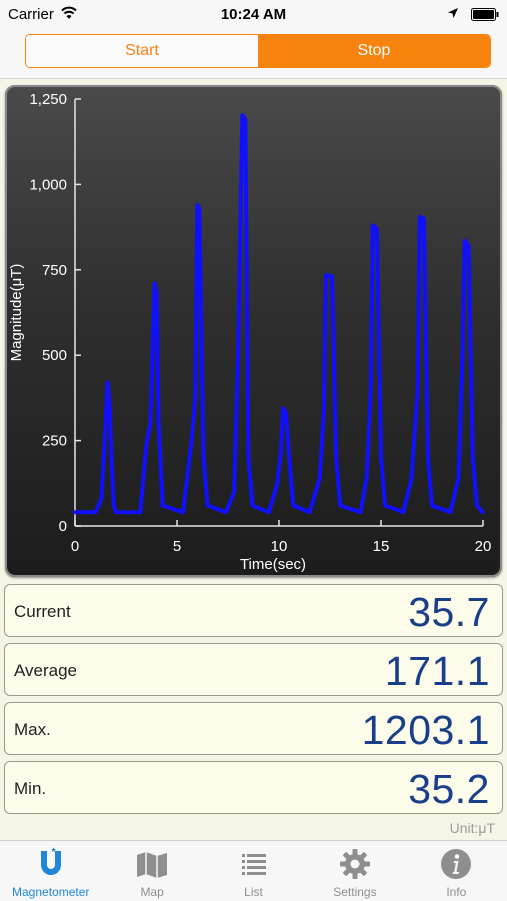  What do you see at coordinates (152, 892) in the screenshot?
I see `tab-map-label: Map` at bounding box center [152, 892].